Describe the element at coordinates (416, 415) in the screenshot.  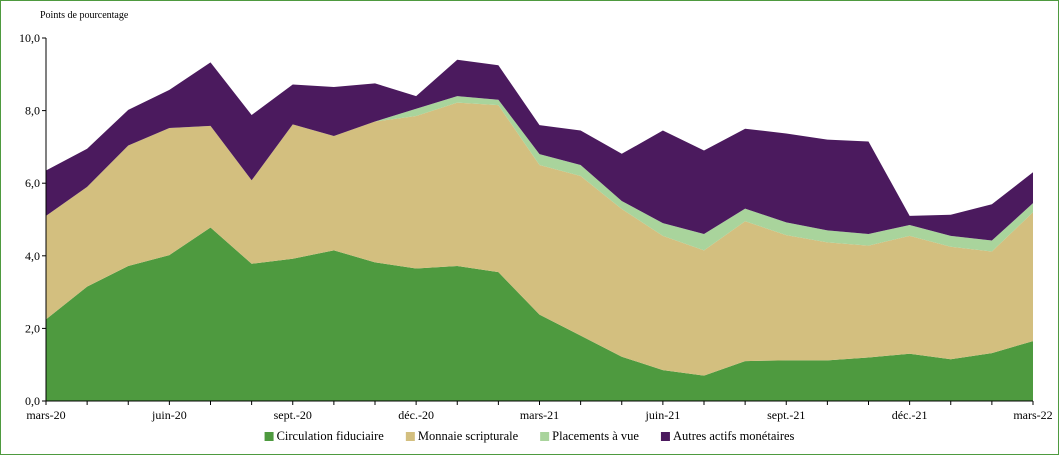
I see `x-tick-label: déc.-20` at that location.